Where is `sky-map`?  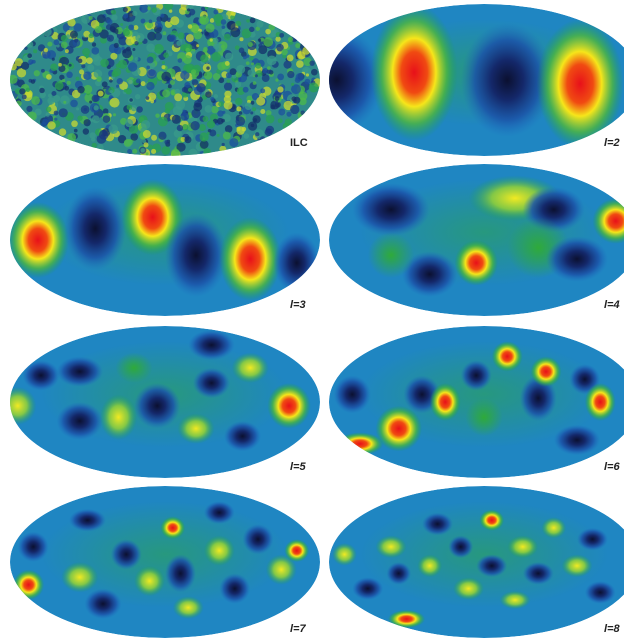
sky-map is located at coordinates (165, 562).